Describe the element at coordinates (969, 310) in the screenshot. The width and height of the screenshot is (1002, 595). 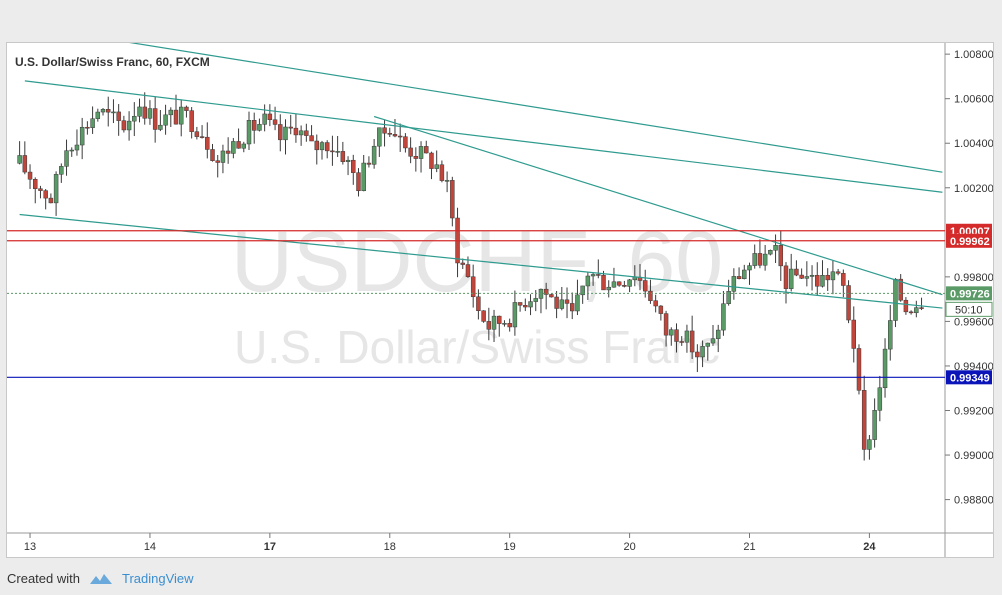
I see `countdown-label: 50:10` at that location.